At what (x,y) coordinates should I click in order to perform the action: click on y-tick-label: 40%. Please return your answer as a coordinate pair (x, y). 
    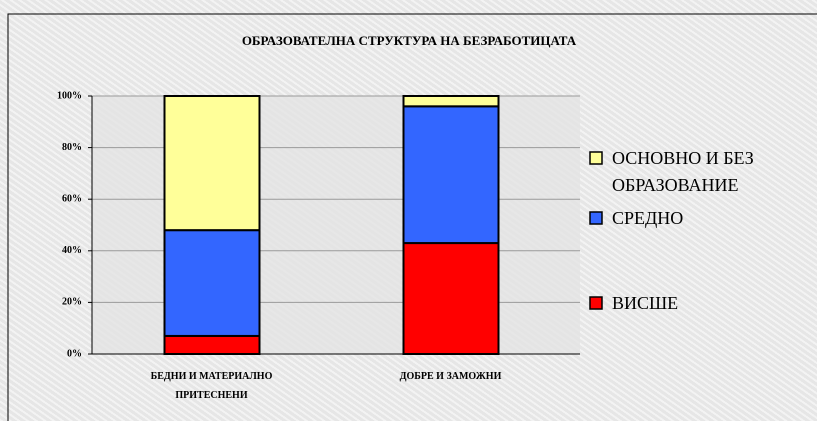
    Looking at the image, I should click on (72, 250).